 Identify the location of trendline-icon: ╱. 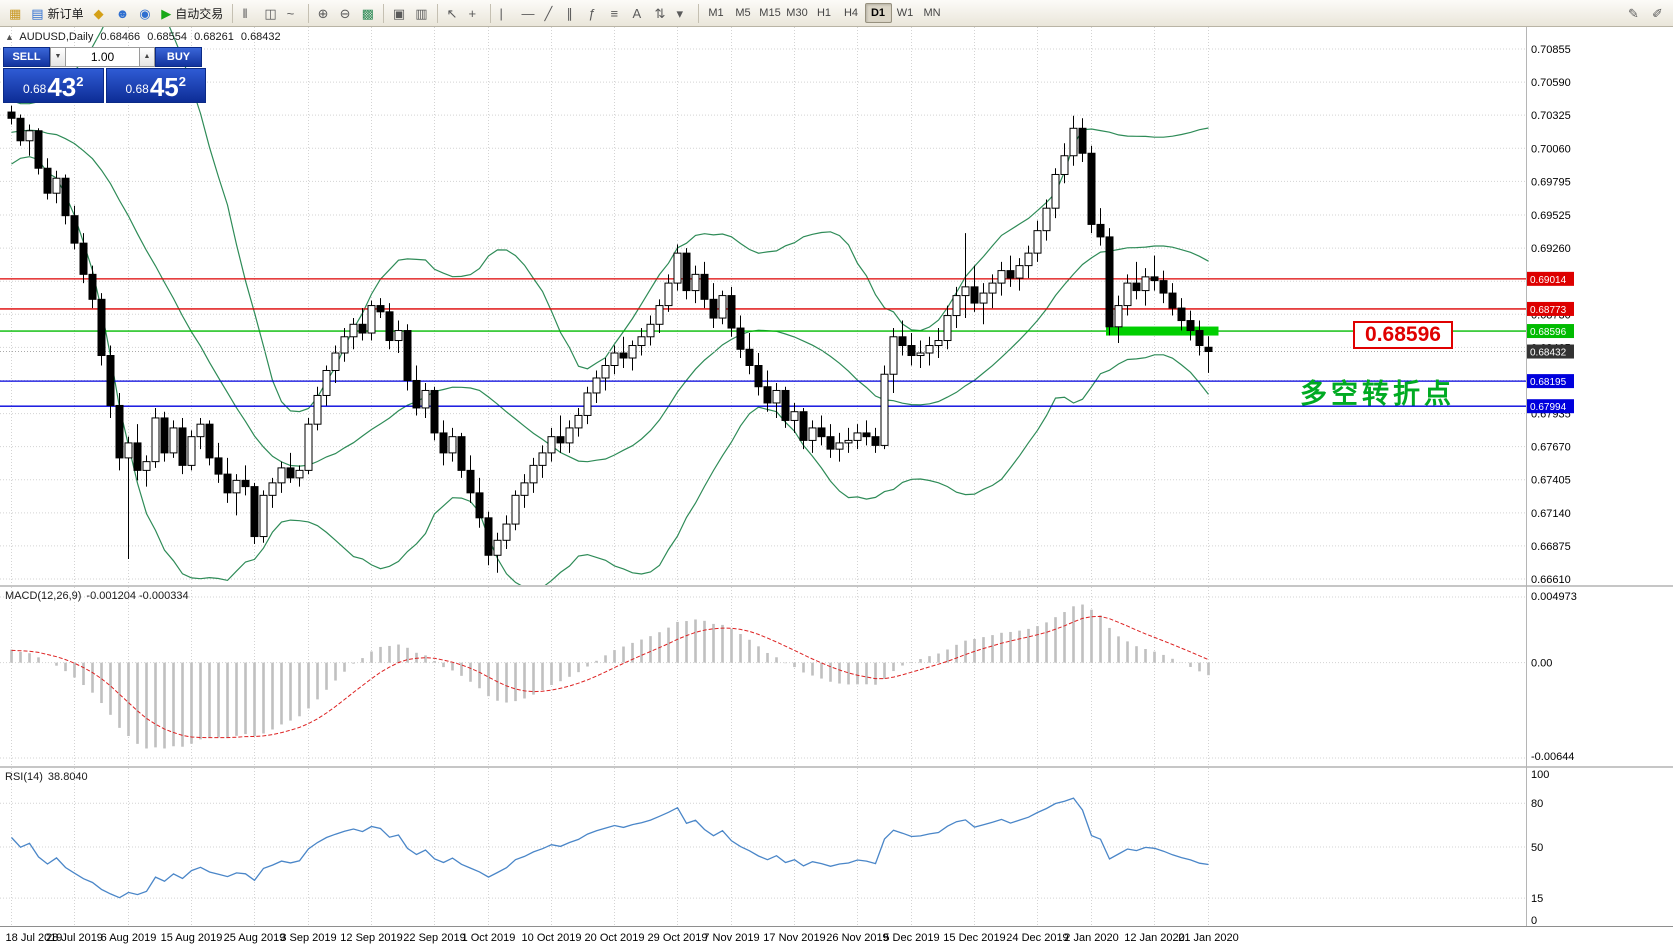
(551, 13).